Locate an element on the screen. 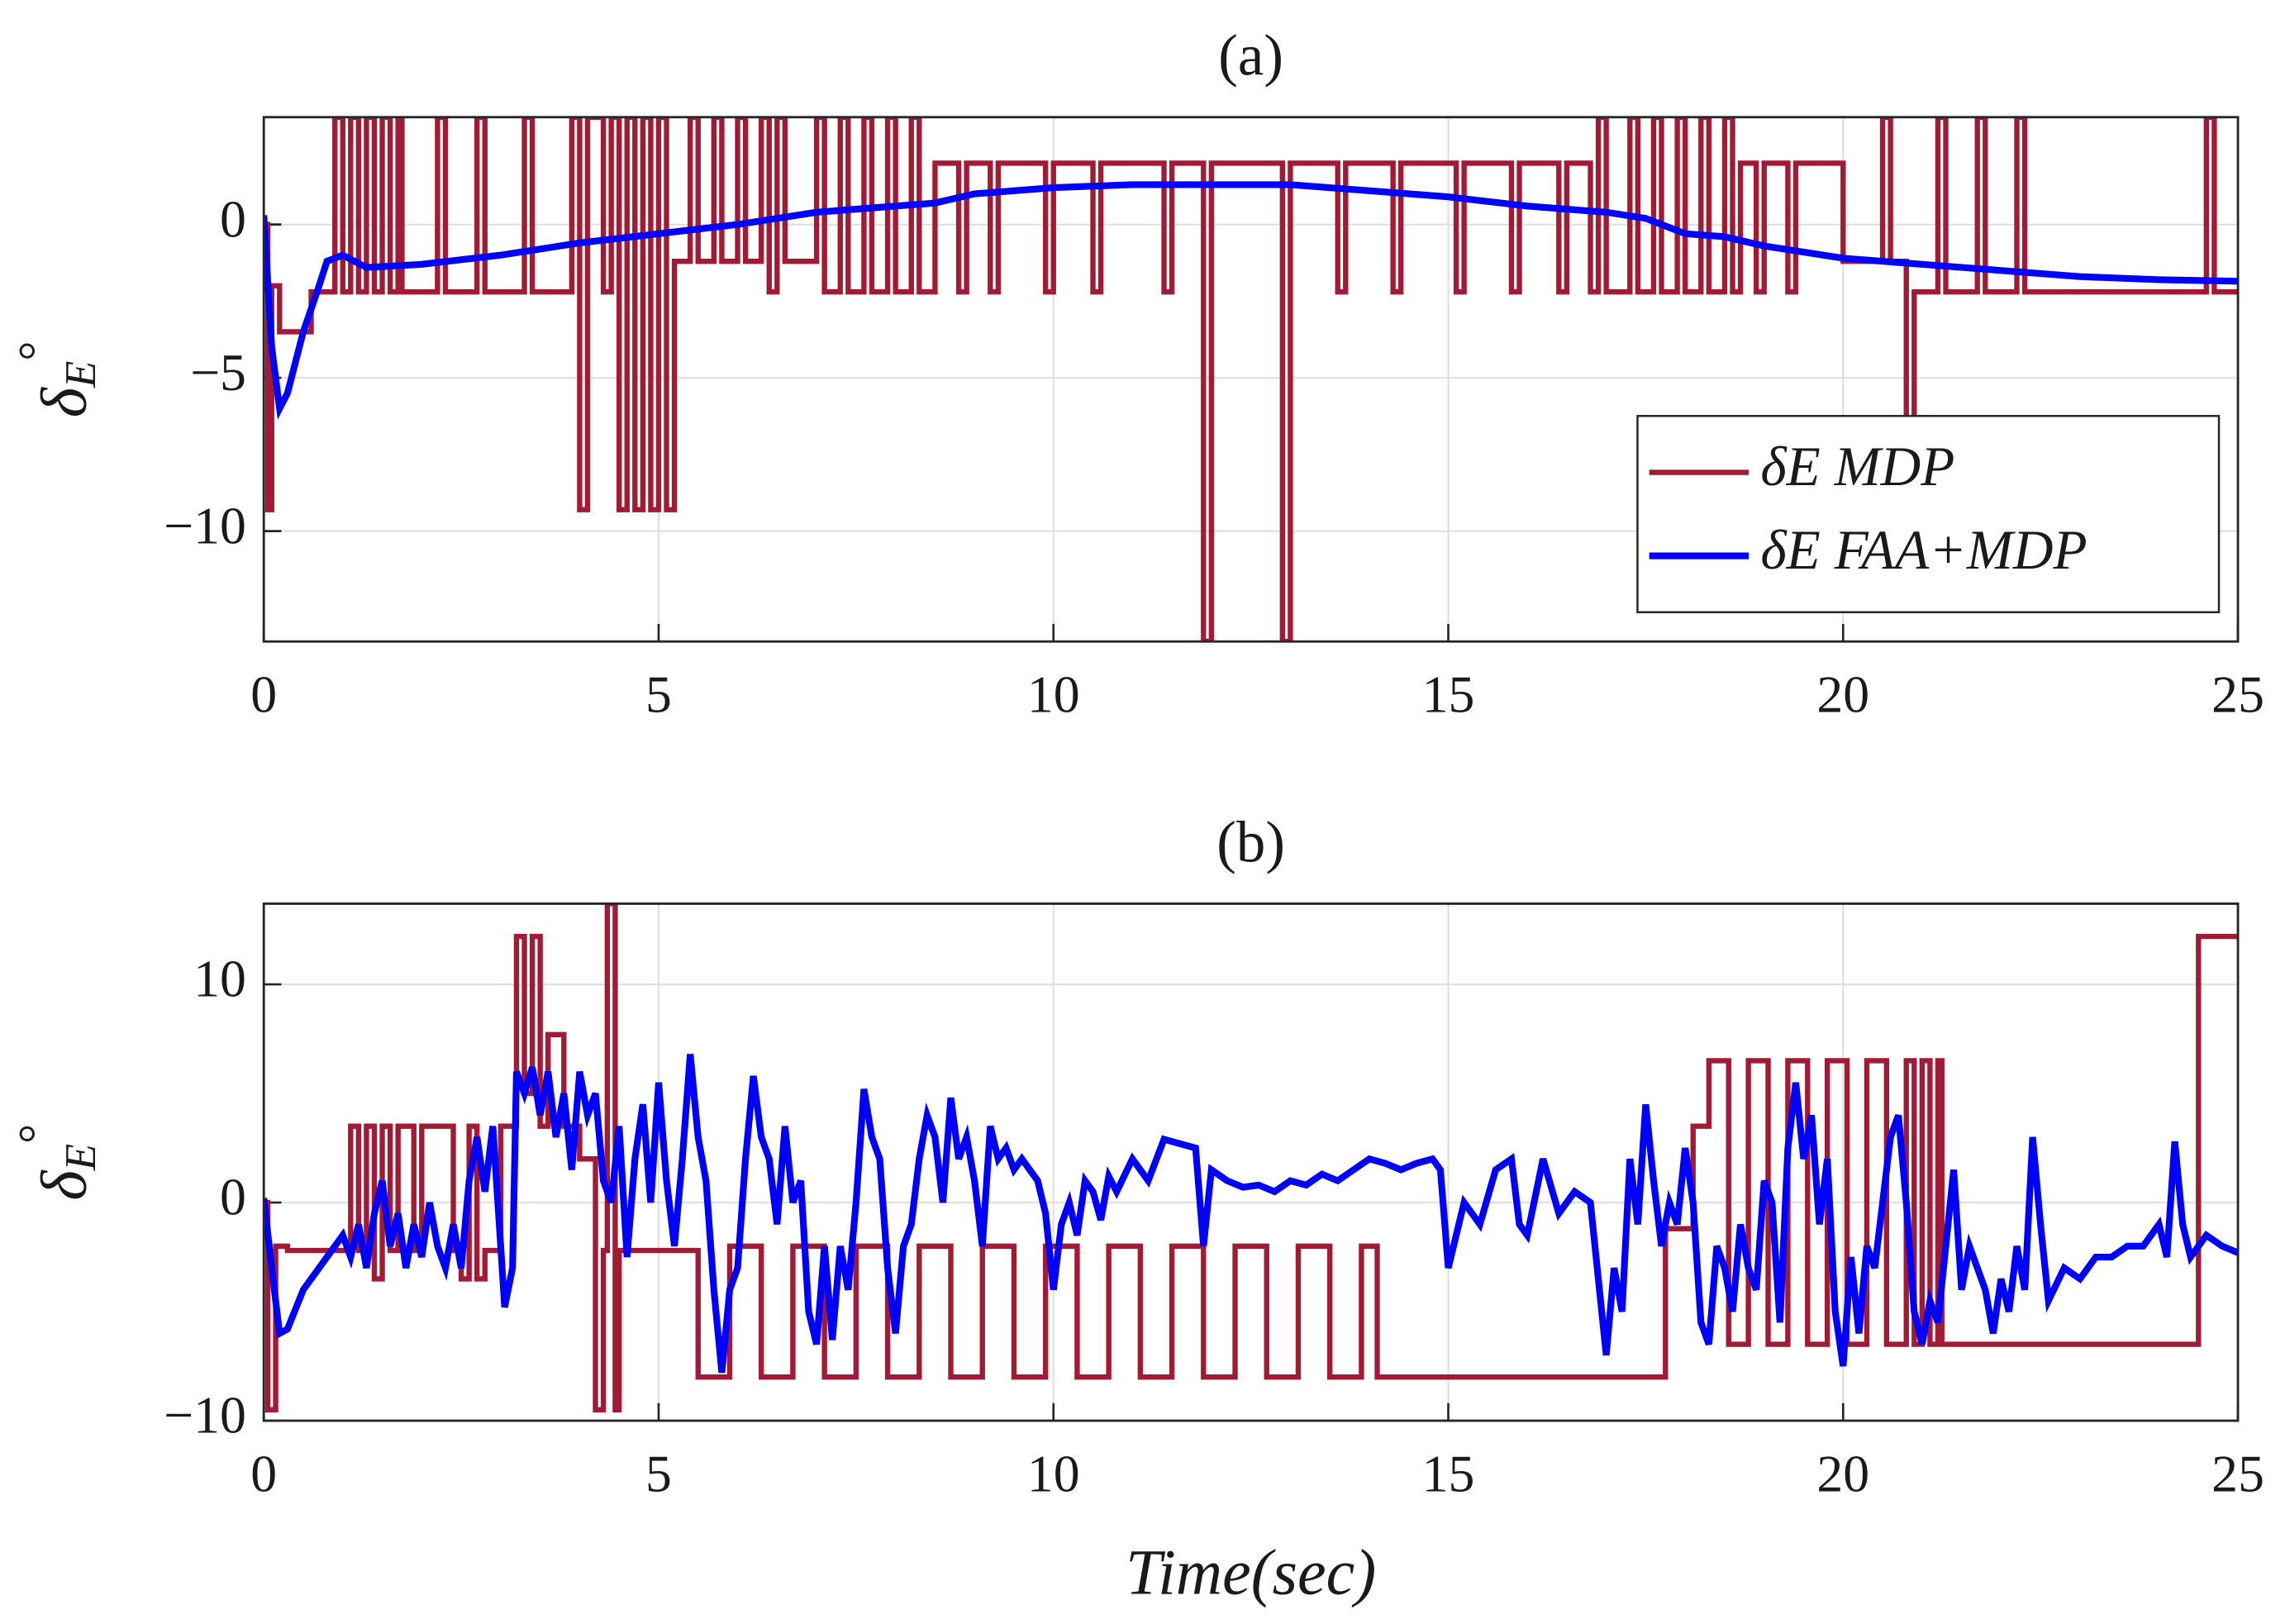 Image resolution: width=2285 pixels, height=1624 pixels. y-tick-label: 10 is located at coordinates (219, 979).